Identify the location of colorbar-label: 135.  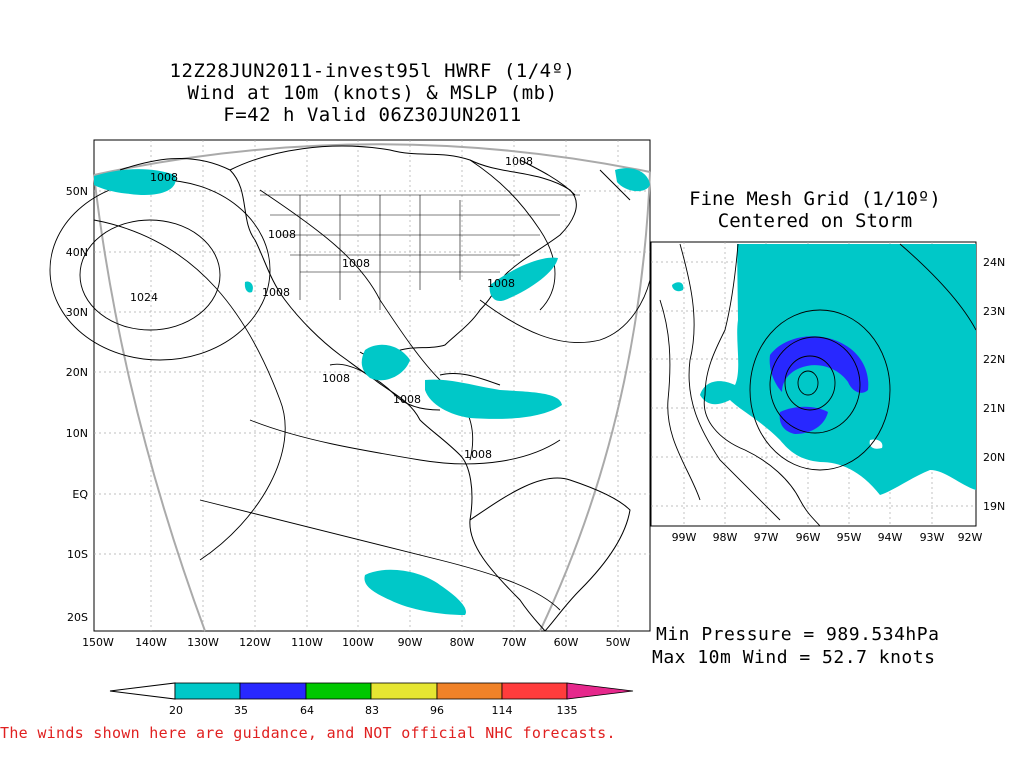
(567, 710).